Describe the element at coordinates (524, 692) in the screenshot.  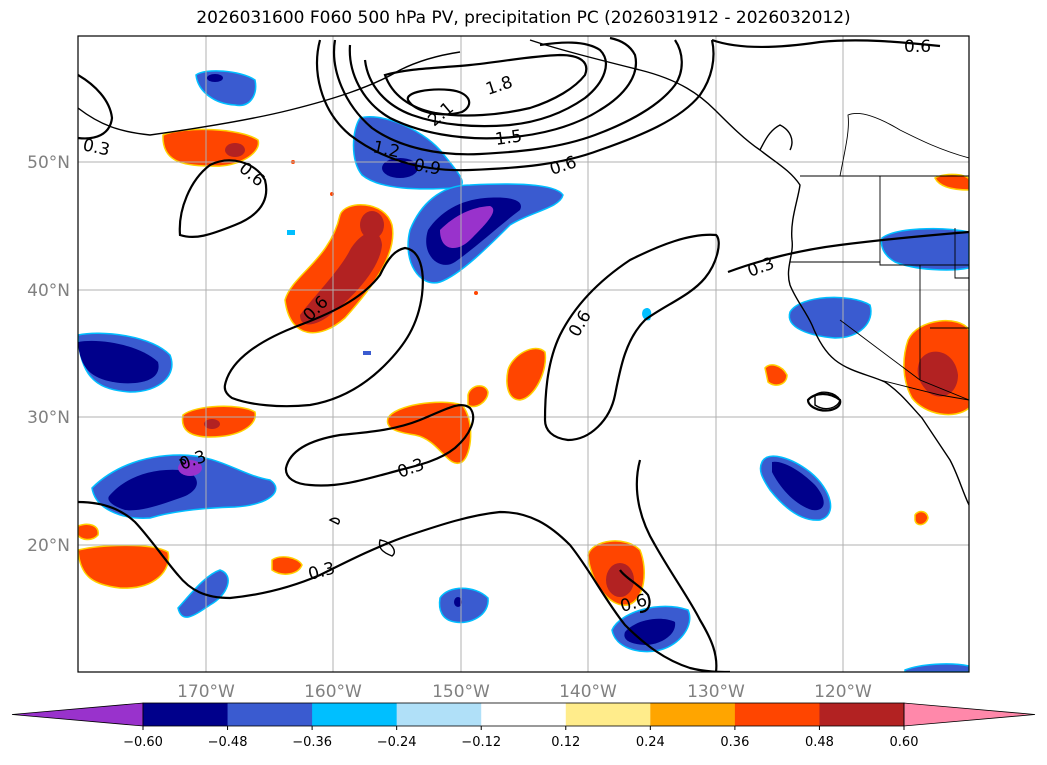
I see `longitude-labels: 170°W 160°W 150°W 140°W 130°W 120°W` at that location.